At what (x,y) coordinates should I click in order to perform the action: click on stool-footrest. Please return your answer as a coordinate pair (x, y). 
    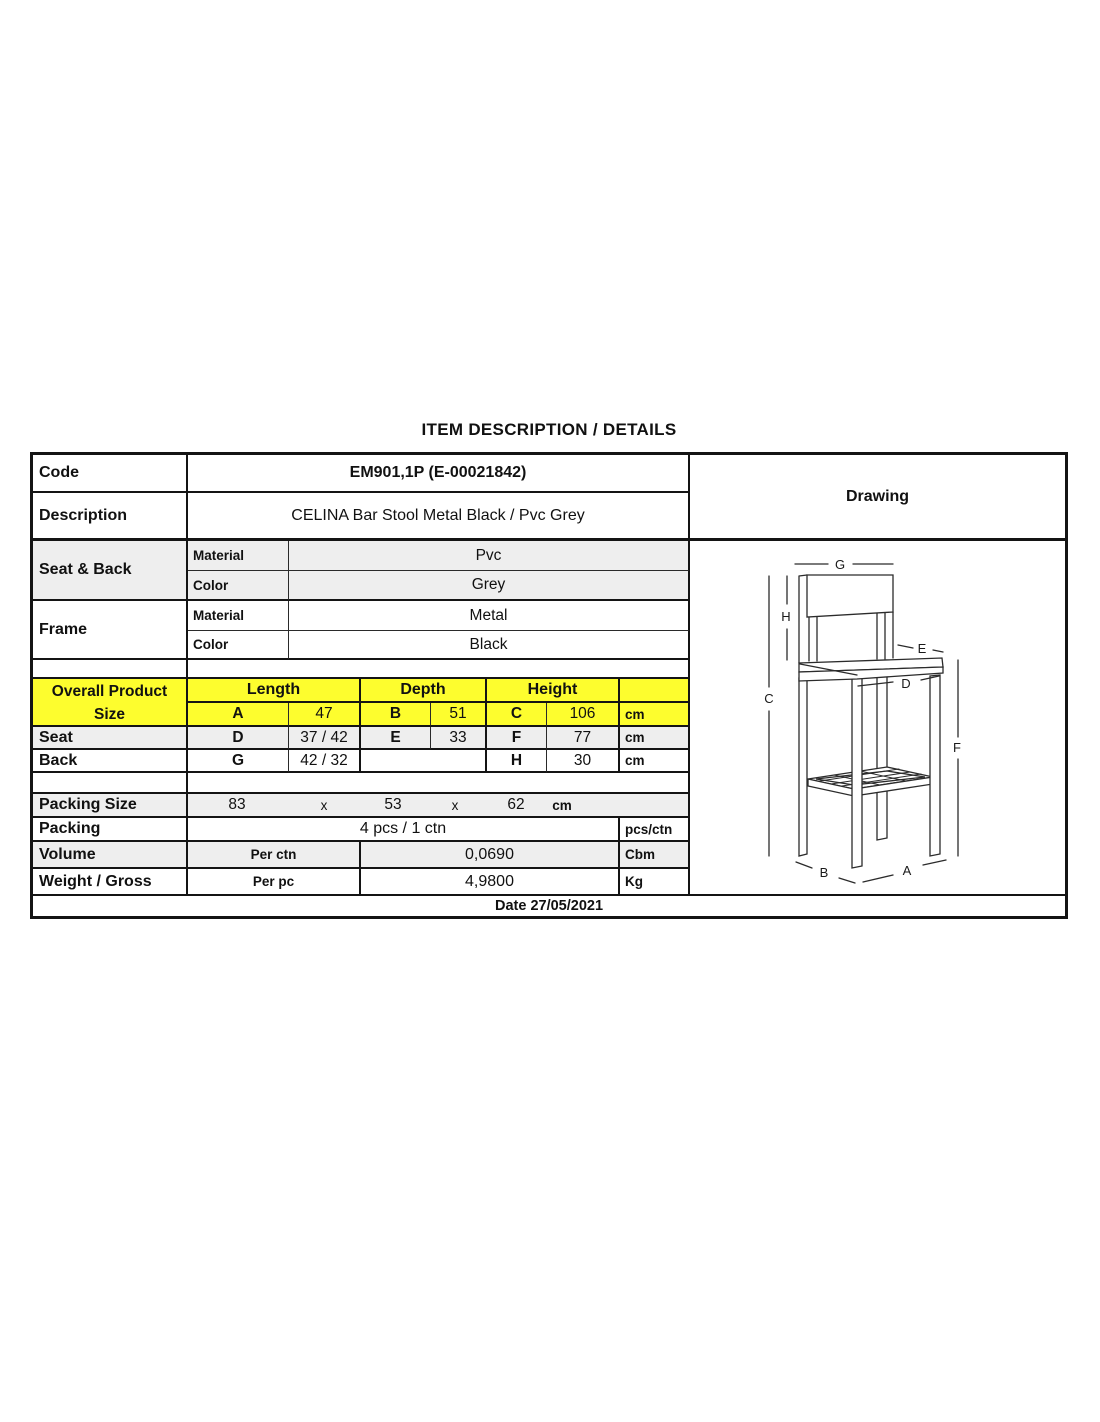
    Looking at the image, I should click on (870, 781).